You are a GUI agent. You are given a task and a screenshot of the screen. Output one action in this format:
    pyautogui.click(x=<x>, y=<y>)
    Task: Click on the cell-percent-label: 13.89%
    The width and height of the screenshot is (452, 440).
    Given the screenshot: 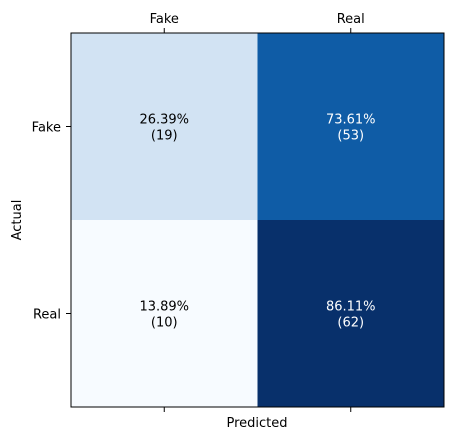 What is the action you would take?
    pyautogui.click(x=164, y=307)
    